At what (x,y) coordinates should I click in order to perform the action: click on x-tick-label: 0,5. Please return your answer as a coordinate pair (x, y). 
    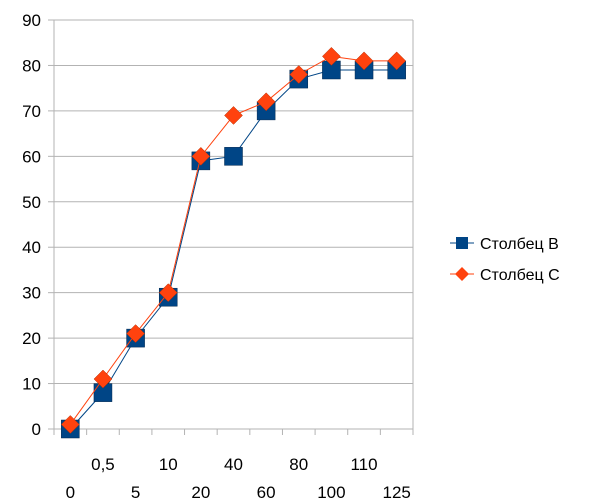
    Looking at the image, I should click on (103, 464).